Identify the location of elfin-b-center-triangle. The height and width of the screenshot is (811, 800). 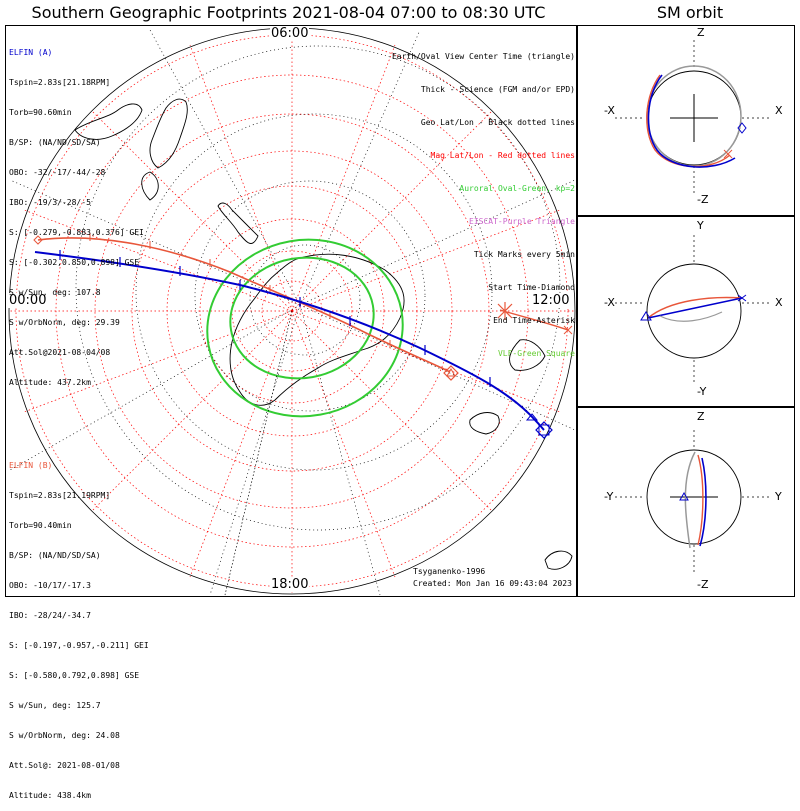
(451, 372).